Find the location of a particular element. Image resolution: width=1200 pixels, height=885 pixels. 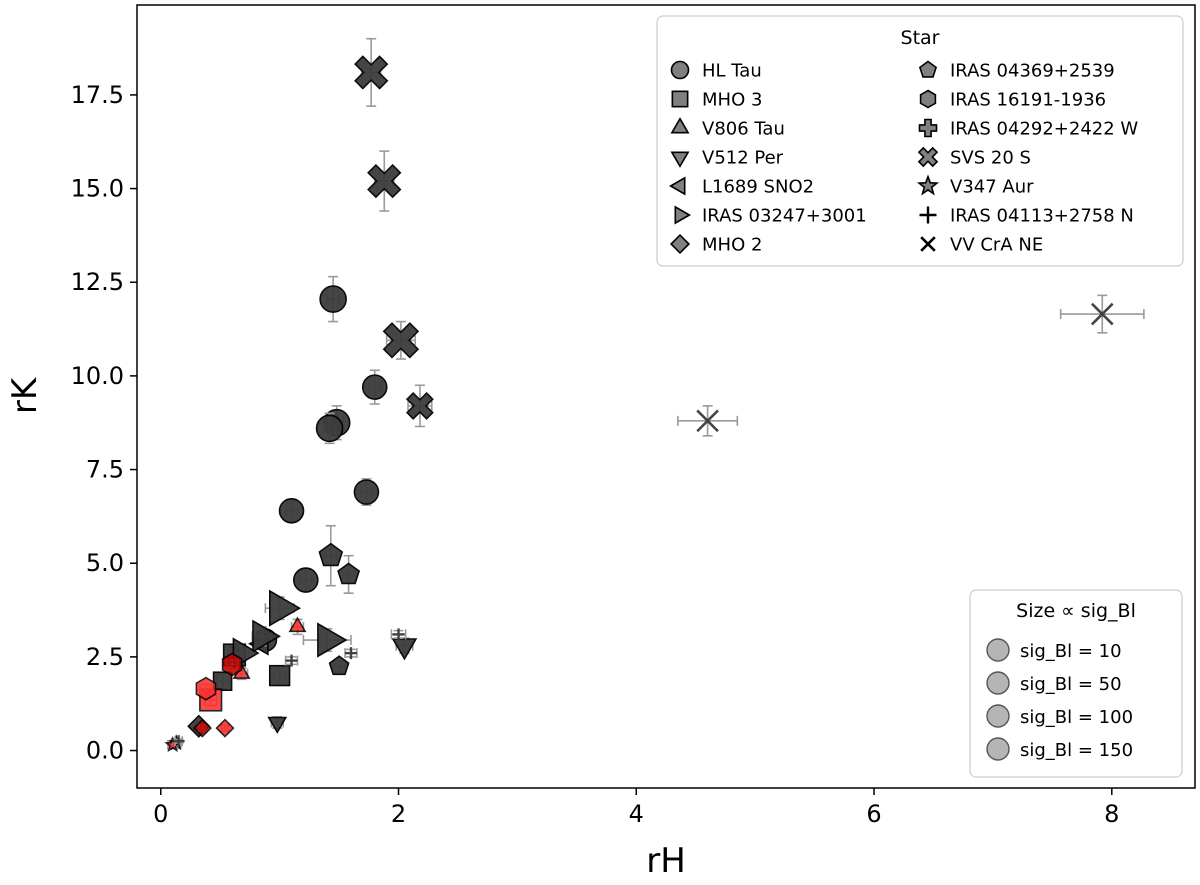

legend-marker-iras-16191-1936 is located at coordinates (928, 99).